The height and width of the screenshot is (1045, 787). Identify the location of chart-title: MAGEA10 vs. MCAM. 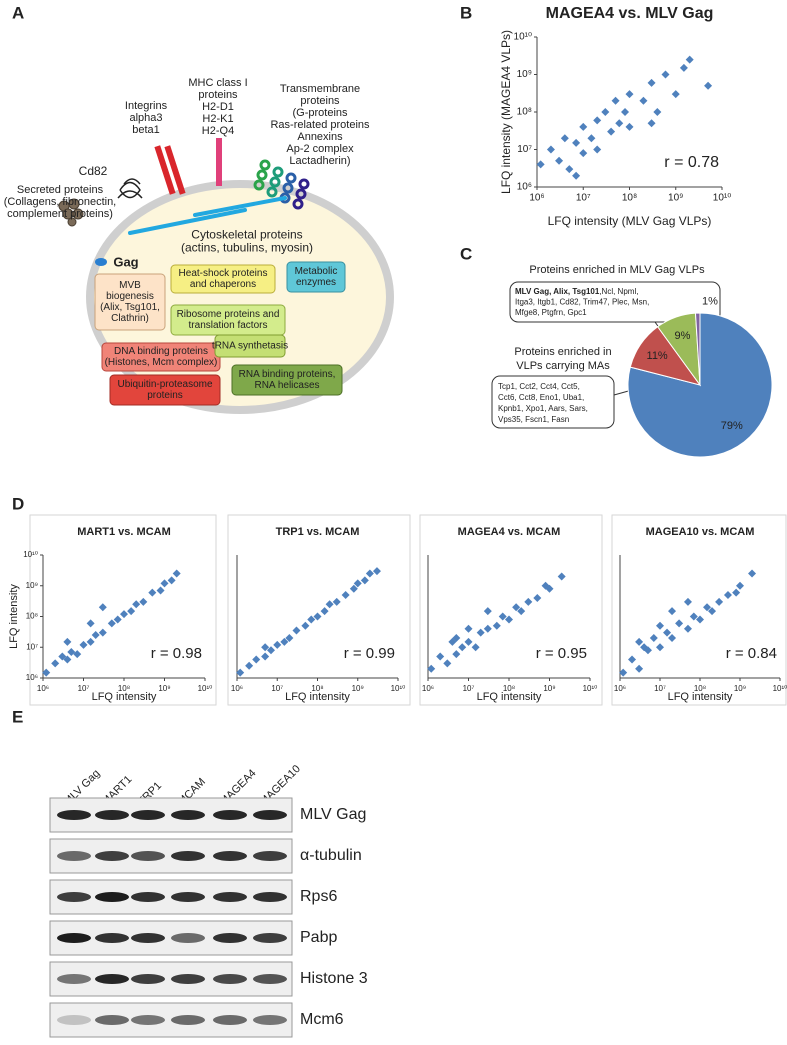
(700, 532).